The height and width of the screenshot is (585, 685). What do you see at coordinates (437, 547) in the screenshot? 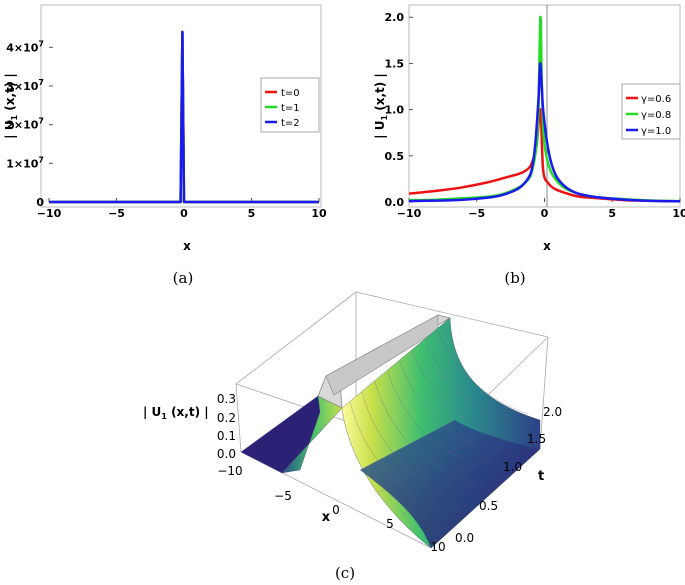
I see `panel-c-x-tick-label: 10` at bounding box center [437, 547].